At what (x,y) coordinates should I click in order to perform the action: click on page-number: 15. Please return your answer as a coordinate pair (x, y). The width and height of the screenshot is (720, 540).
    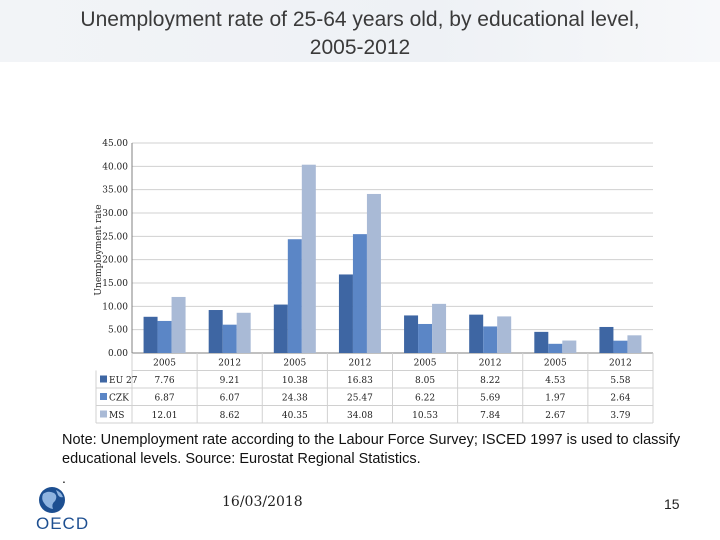
    Looking at the image, I should click on (672, 504).